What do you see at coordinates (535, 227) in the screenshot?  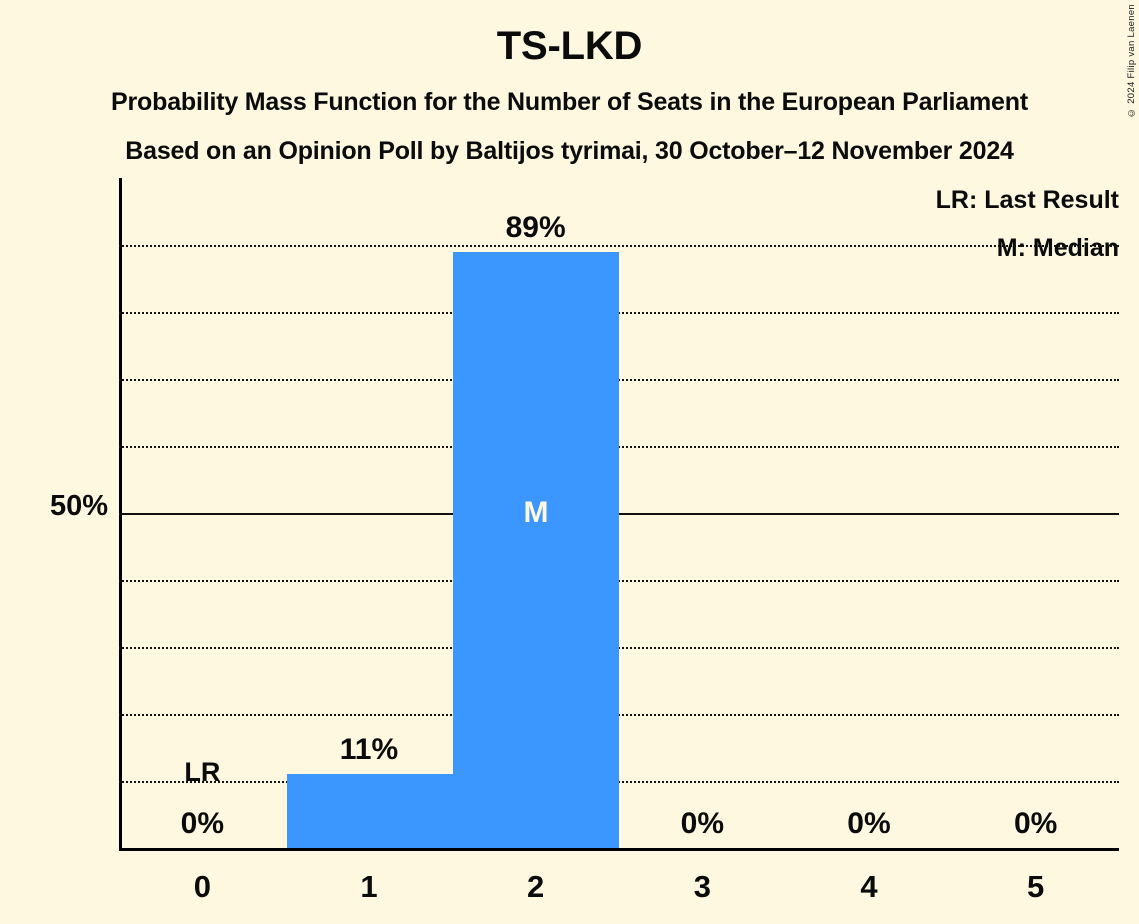 I see `value-label-seats-2: 89%` at bounding box center [535, 227].